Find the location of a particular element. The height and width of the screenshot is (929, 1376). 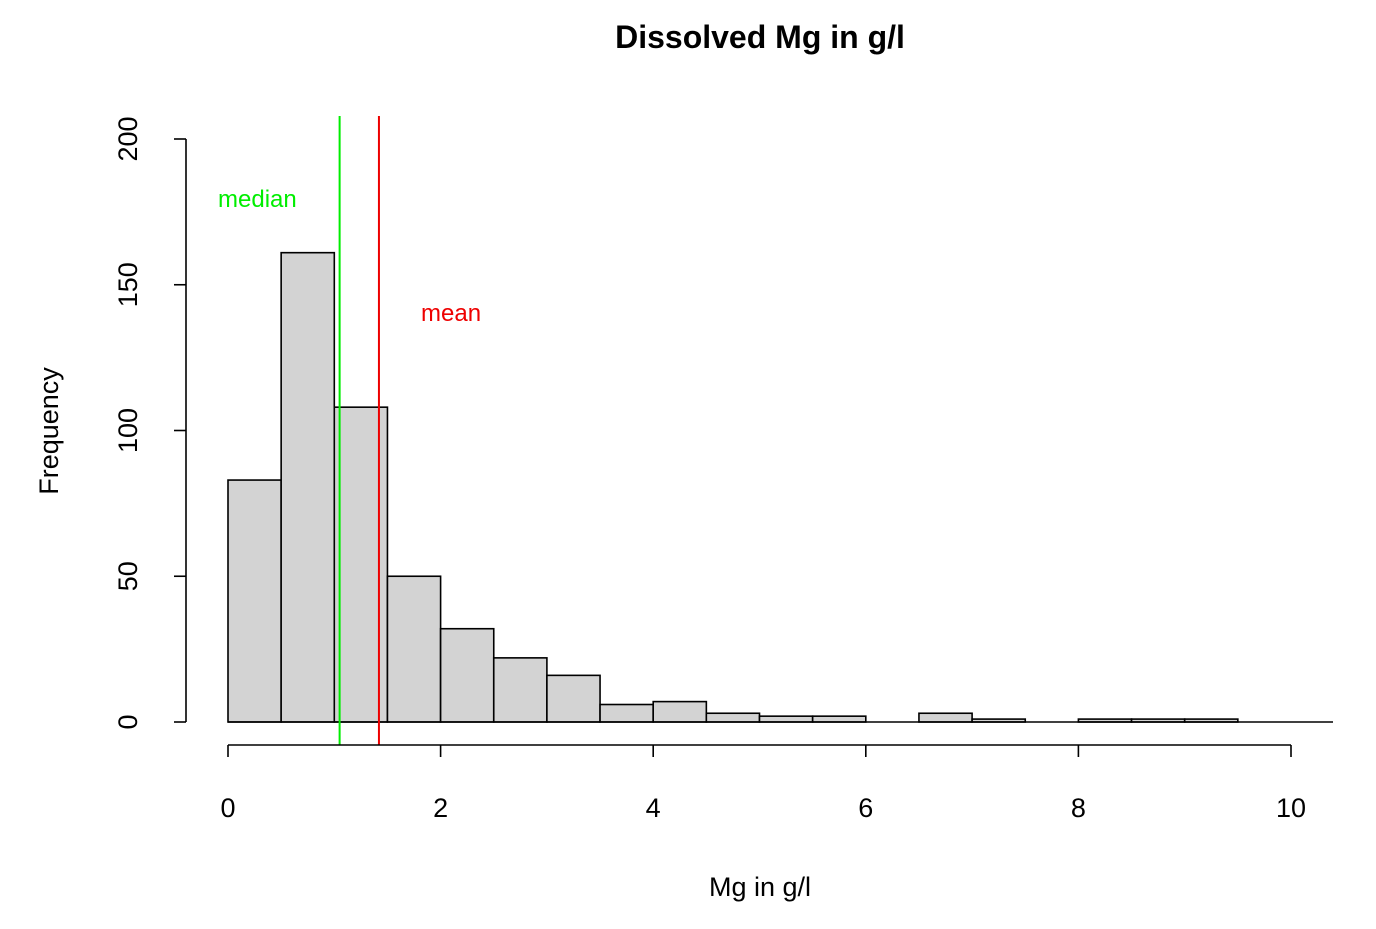

y-tick-label: 100 is located at coordinates (128, 430).